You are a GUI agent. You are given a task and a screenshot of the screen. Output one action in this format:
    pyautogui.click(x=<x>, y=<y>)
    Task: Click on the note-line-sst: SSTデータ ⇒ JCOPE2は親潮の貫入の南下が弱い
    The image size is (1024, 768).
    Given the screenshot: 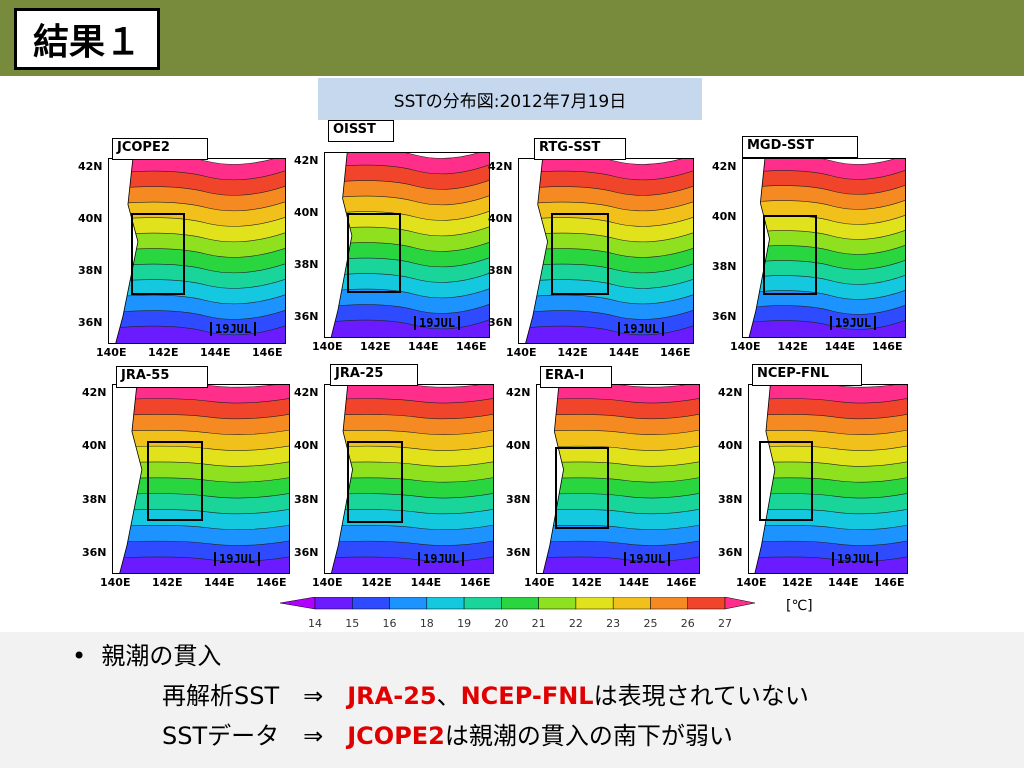 What is the action you would take?
    pyautogui.click(x=447, y=733)
    